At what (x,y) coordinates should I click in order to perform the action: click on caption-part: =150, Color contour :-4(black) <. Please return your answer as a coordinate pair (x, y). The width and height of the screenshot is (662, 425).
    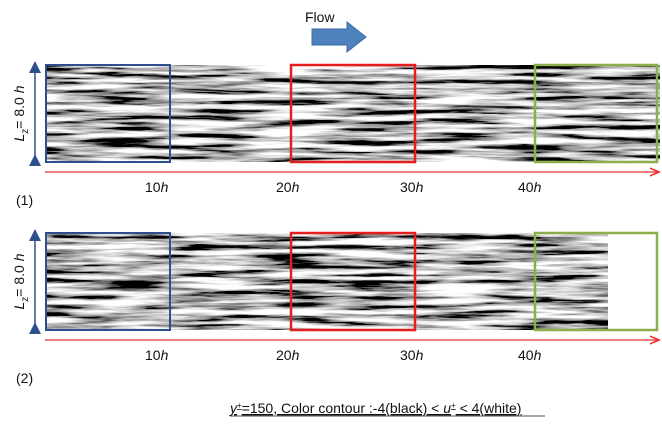
    Looking at the image, I should click on (343, 408).